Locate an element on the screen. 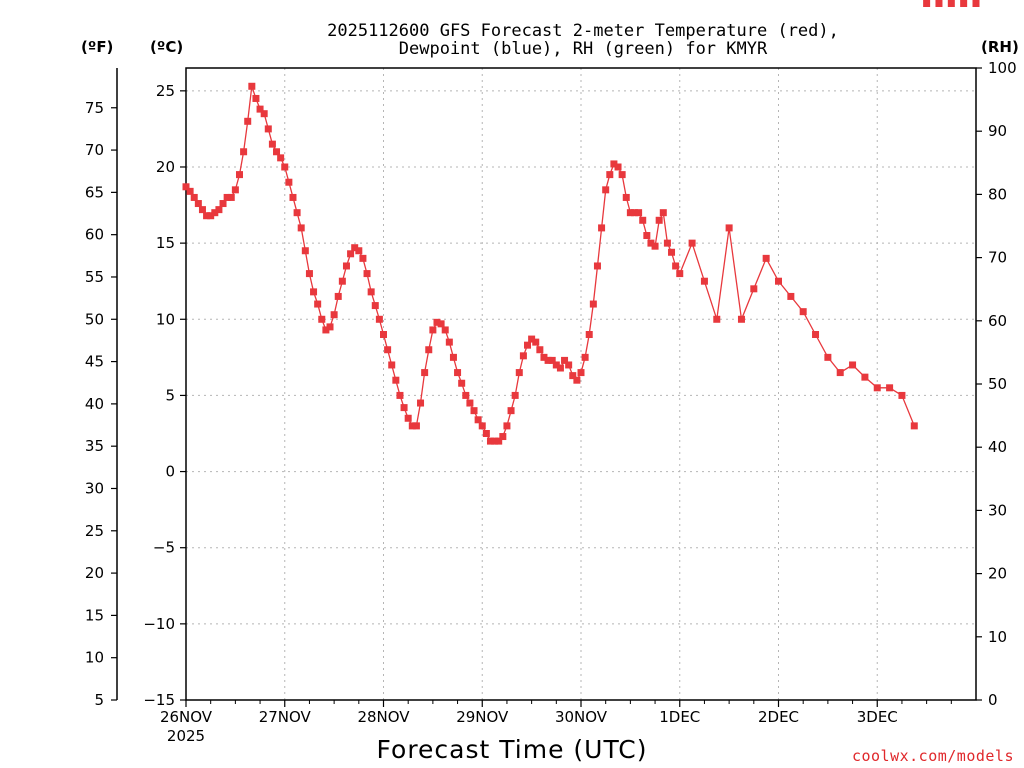  fahrenheit-tick-label: 55 is located at coordinates (94, 277).